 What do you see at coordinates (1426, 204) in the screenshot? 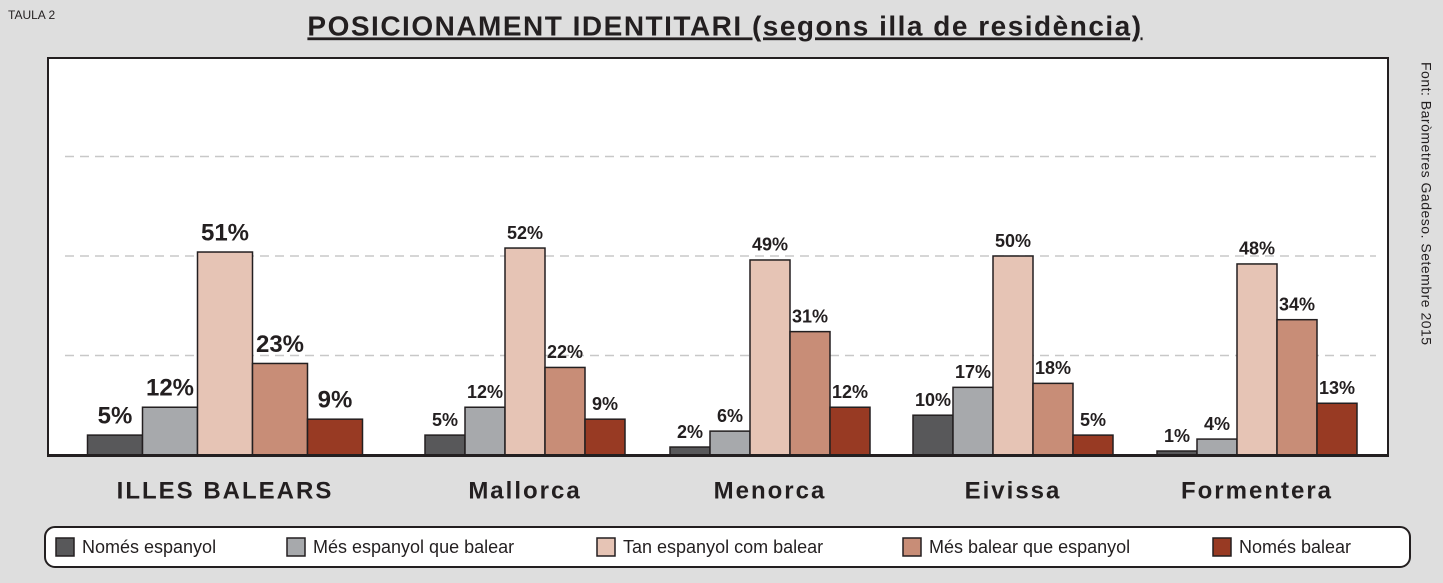
I see `source: Font: Baròmetres Gadeso. Setembre 2015` at bounding box center [1426, 204].